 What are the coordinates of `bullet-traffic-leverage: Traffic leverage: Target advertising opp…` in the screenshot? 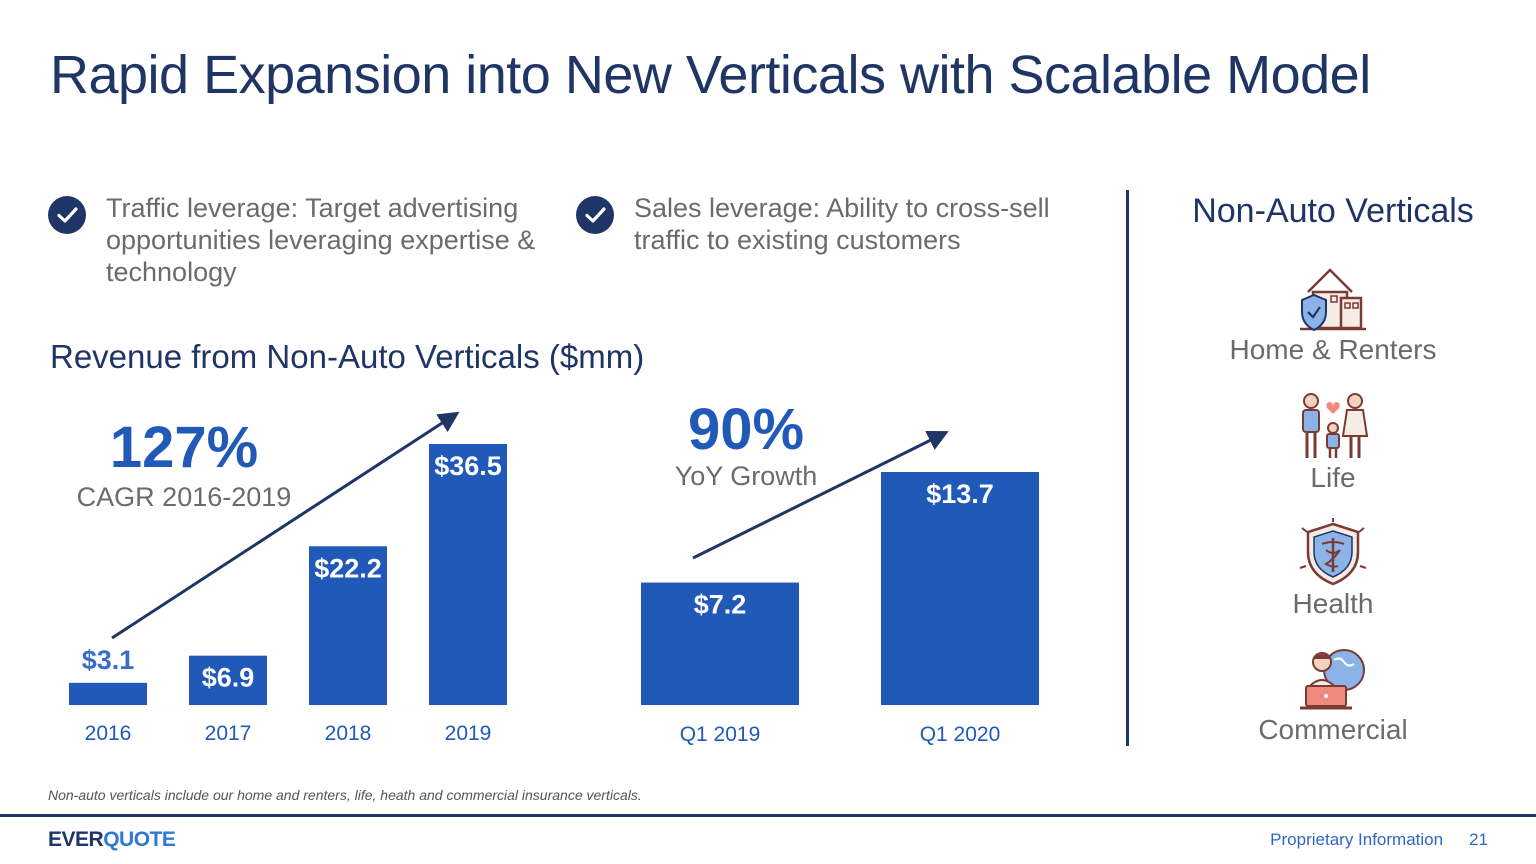 It's located at (308, 240).